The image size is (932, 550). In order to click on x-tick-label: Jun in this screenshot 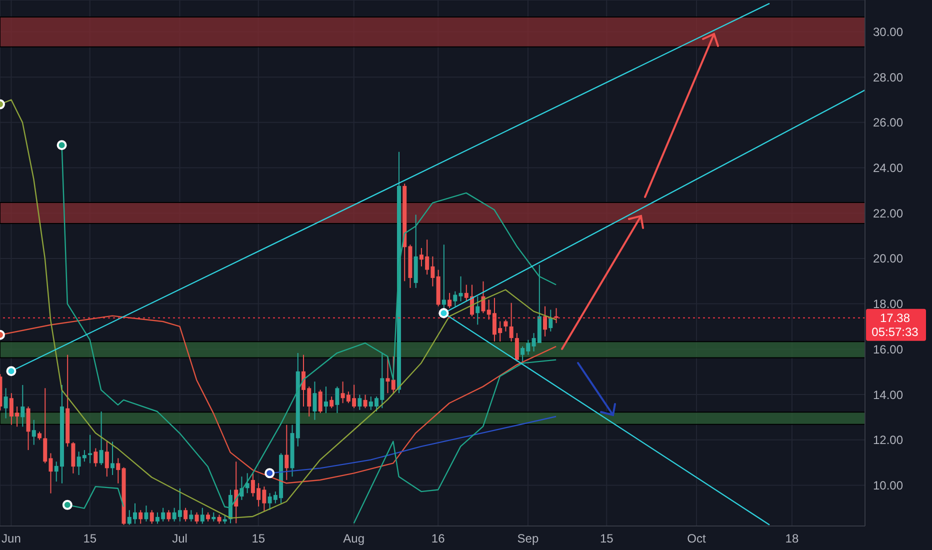, I will do `click(11, 539)`.